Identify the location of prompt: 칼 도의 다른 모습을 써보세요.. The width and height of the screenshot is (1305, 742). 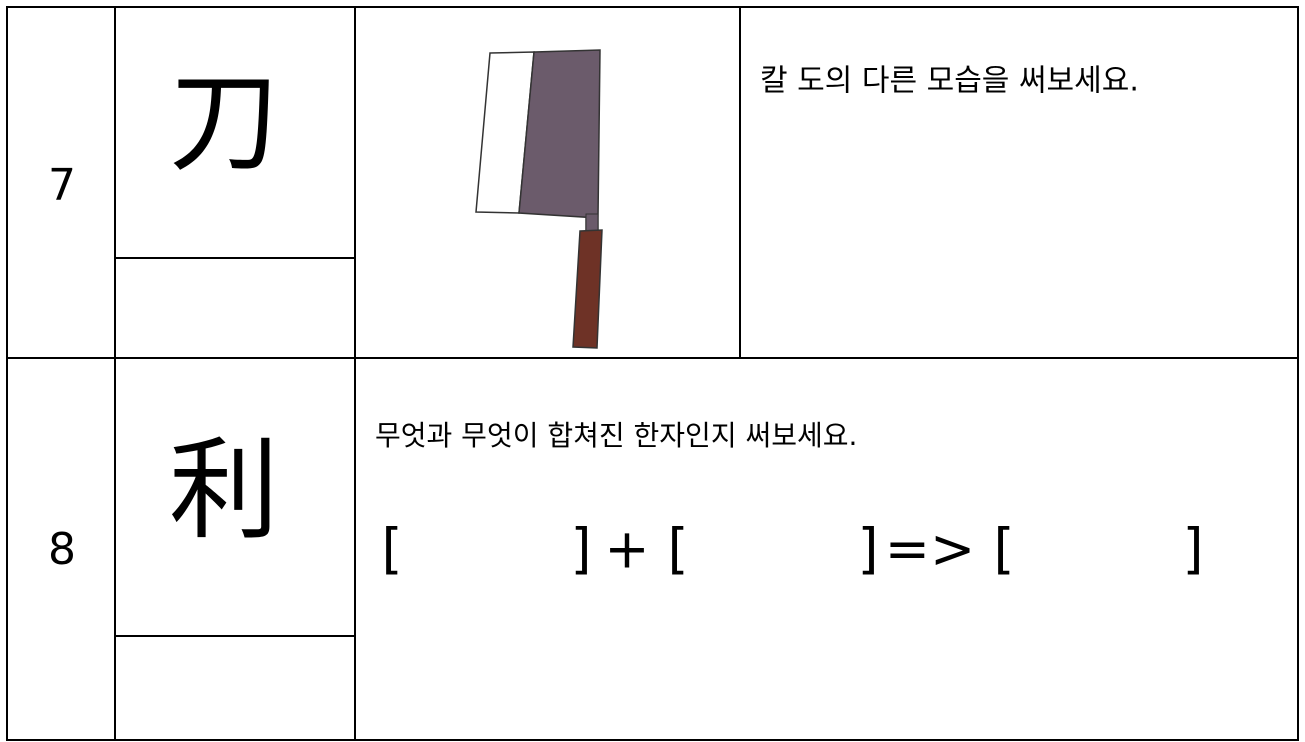
(949, 81).